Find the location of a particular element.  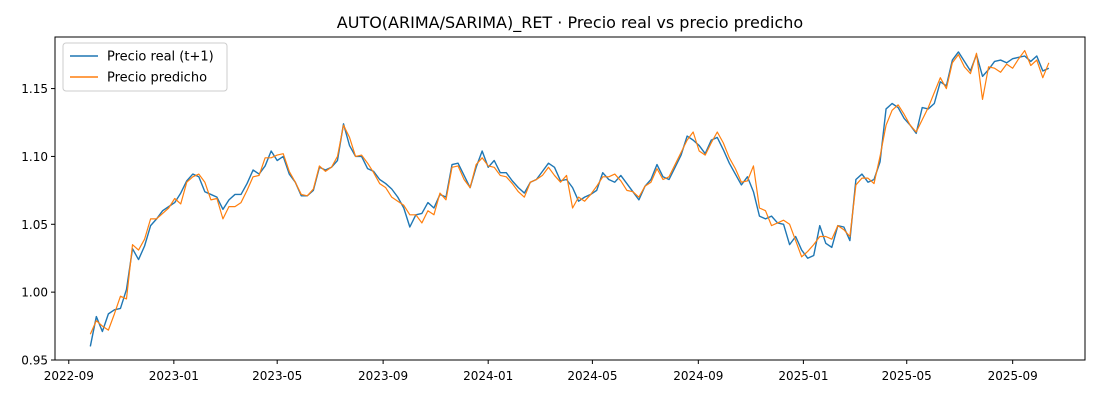

y-tick-label: 1.05 is located at coordinates (34, 225).